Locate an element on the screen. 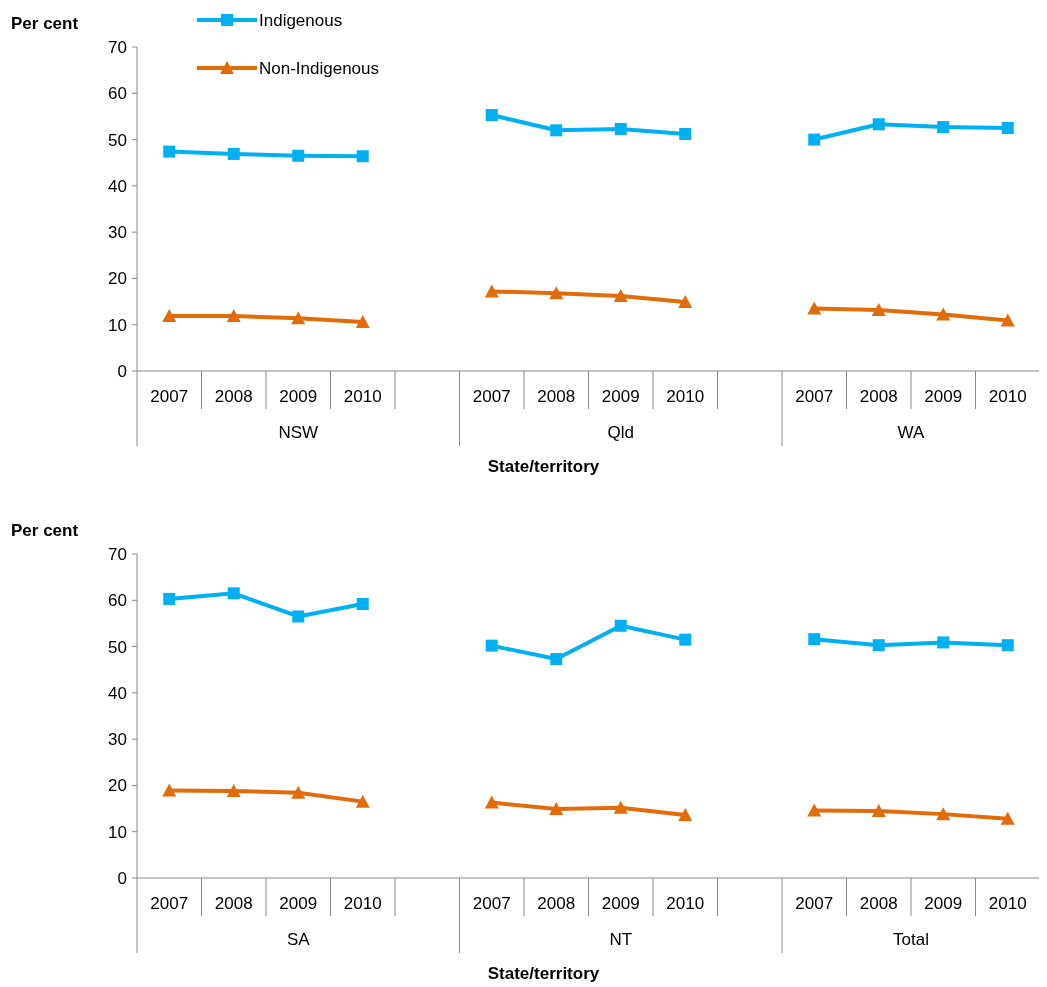  text: WA is located at coordinates (911, 432).